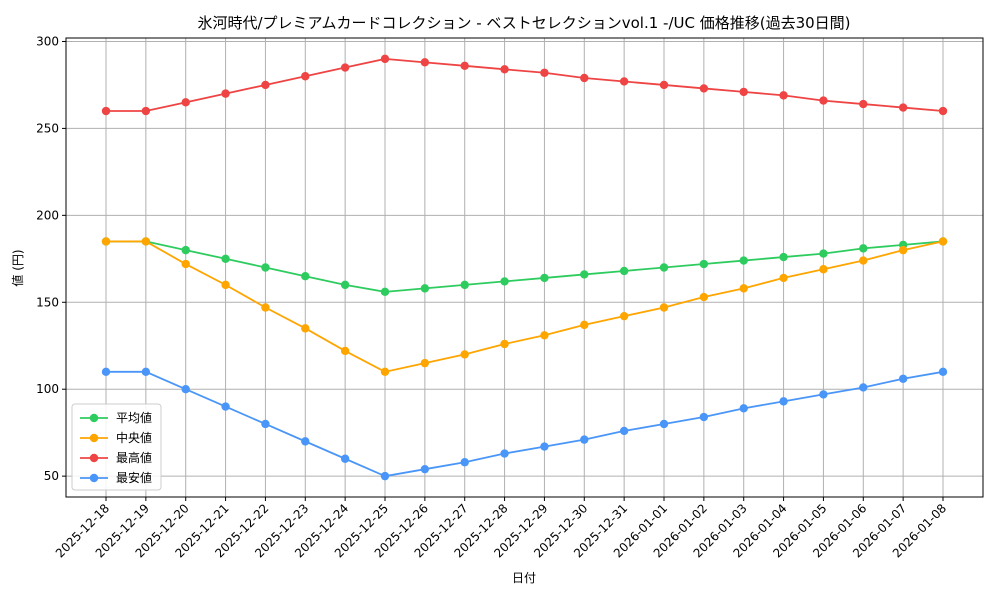  I want to click on legend-label: 最高値, so click(134, 457).